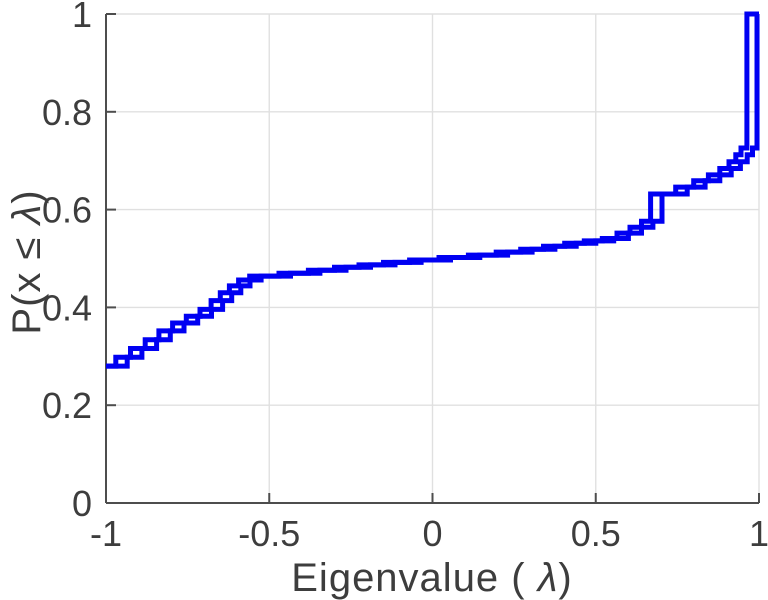  I want to click on y-axis-label-suffix: ), so click(27, 196).